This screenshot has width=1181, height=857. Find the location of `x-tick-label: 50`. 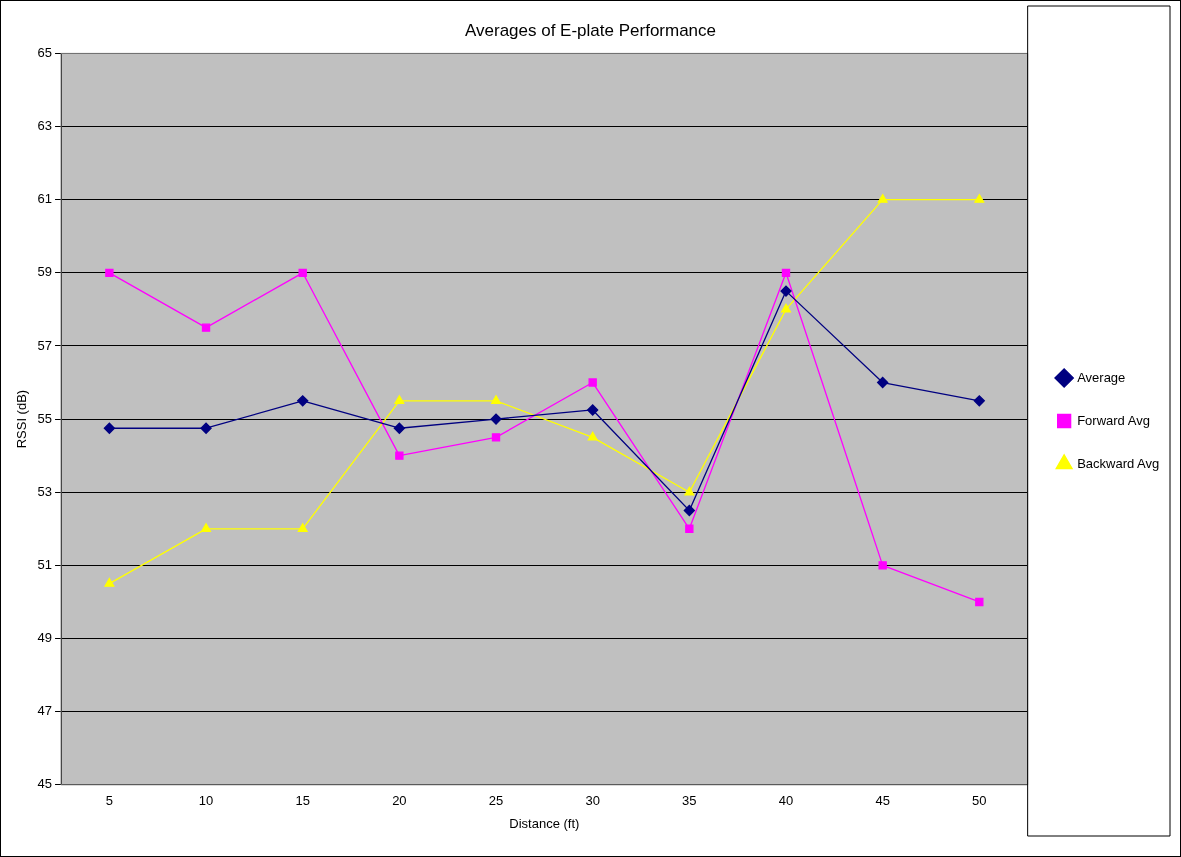

x-tick-label: 50 is located at coordinates (979, 801).